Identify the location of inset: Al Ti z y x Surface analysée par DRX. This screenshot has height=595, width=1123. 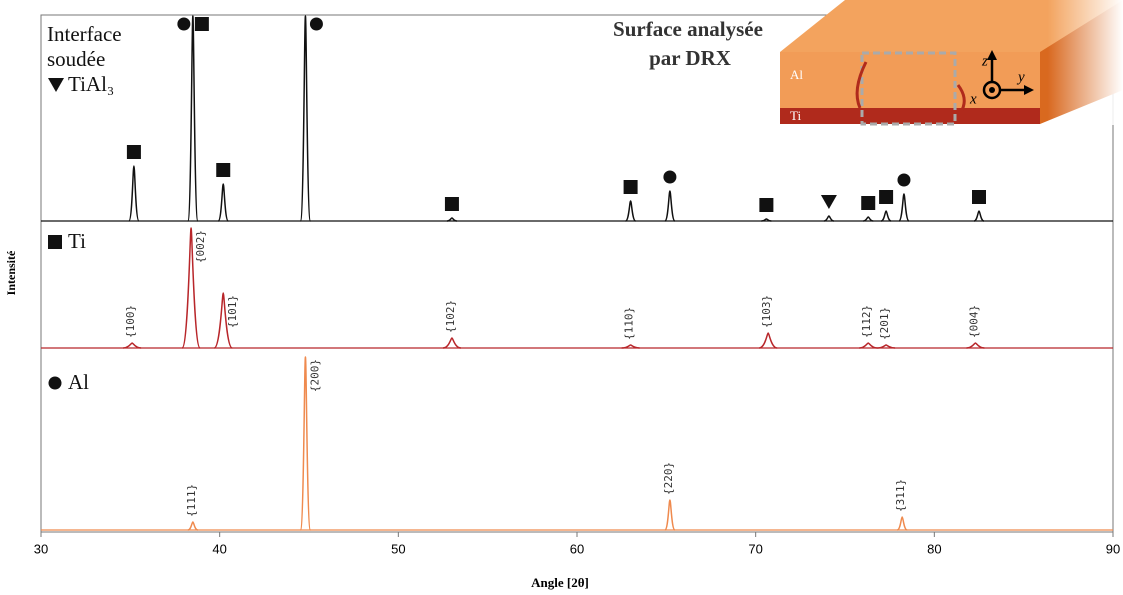
(868, 63).